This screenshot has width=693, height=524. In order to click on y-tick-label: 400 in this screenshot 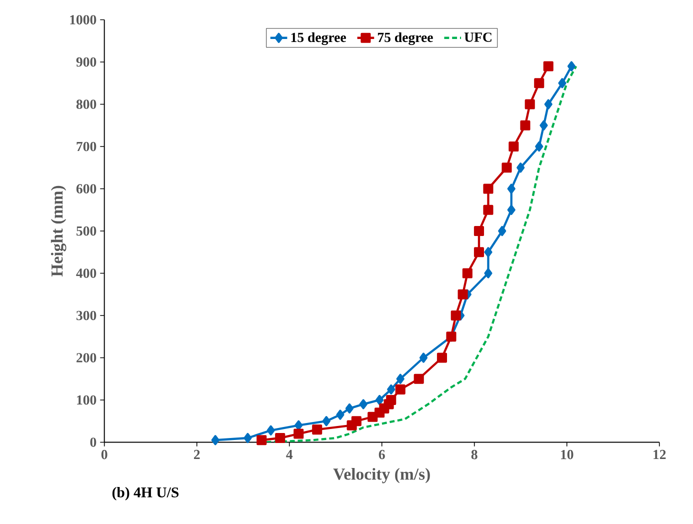, I will do `click(86, 273)`.